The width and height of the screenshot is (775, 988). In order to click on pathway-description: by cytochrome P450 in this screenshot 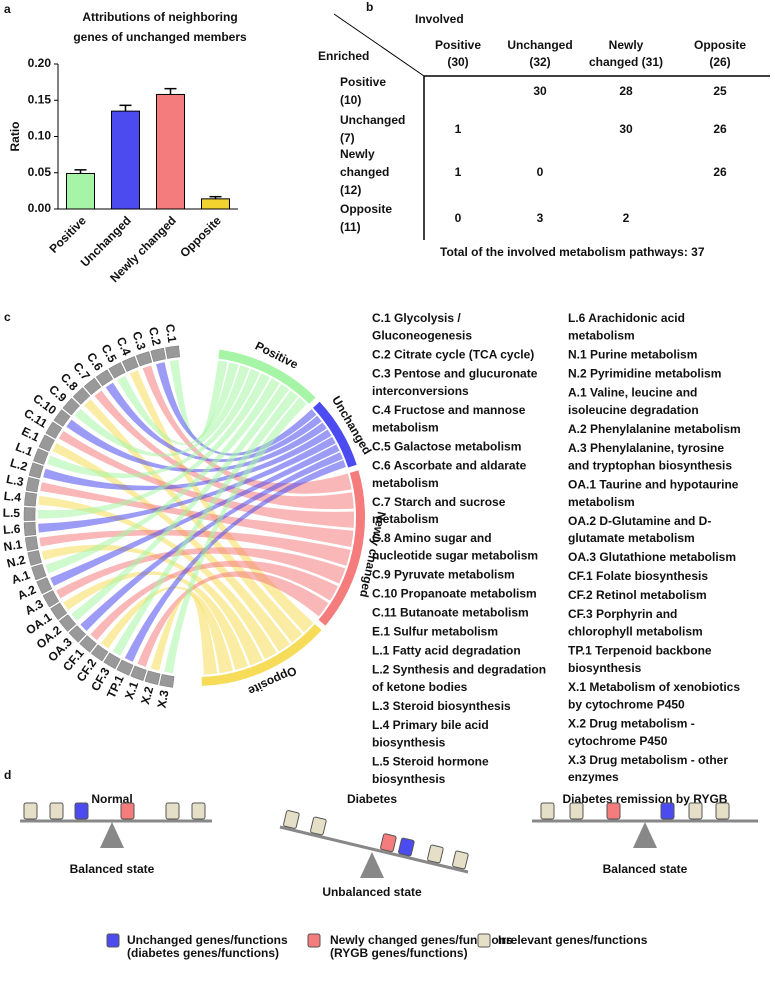, I will do `click(626, 704)`.